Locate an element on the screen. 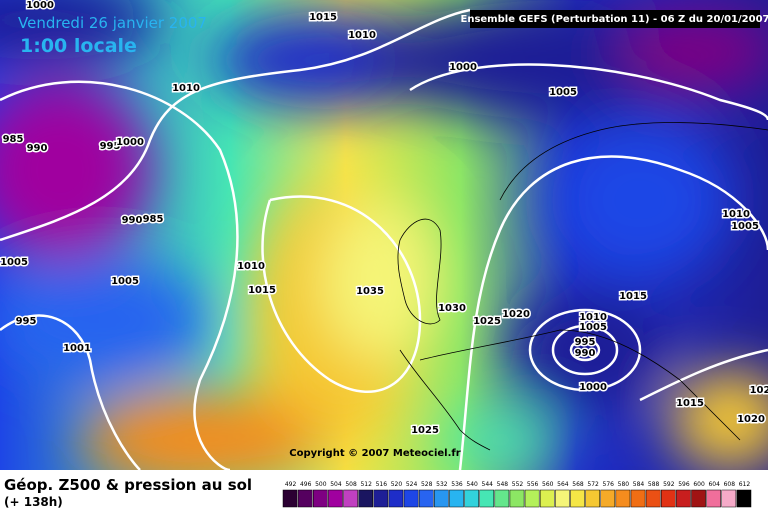  date: Vendredi 26 janvier 2007 is located at coordinates (112, 23).